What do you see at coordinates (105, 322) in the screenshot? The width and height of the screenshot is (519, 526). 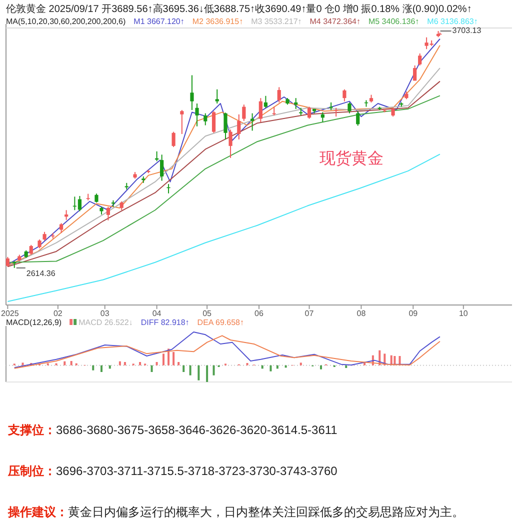 I see `legend-label: MACD 26.522↓` at bounding box center [105, 322].